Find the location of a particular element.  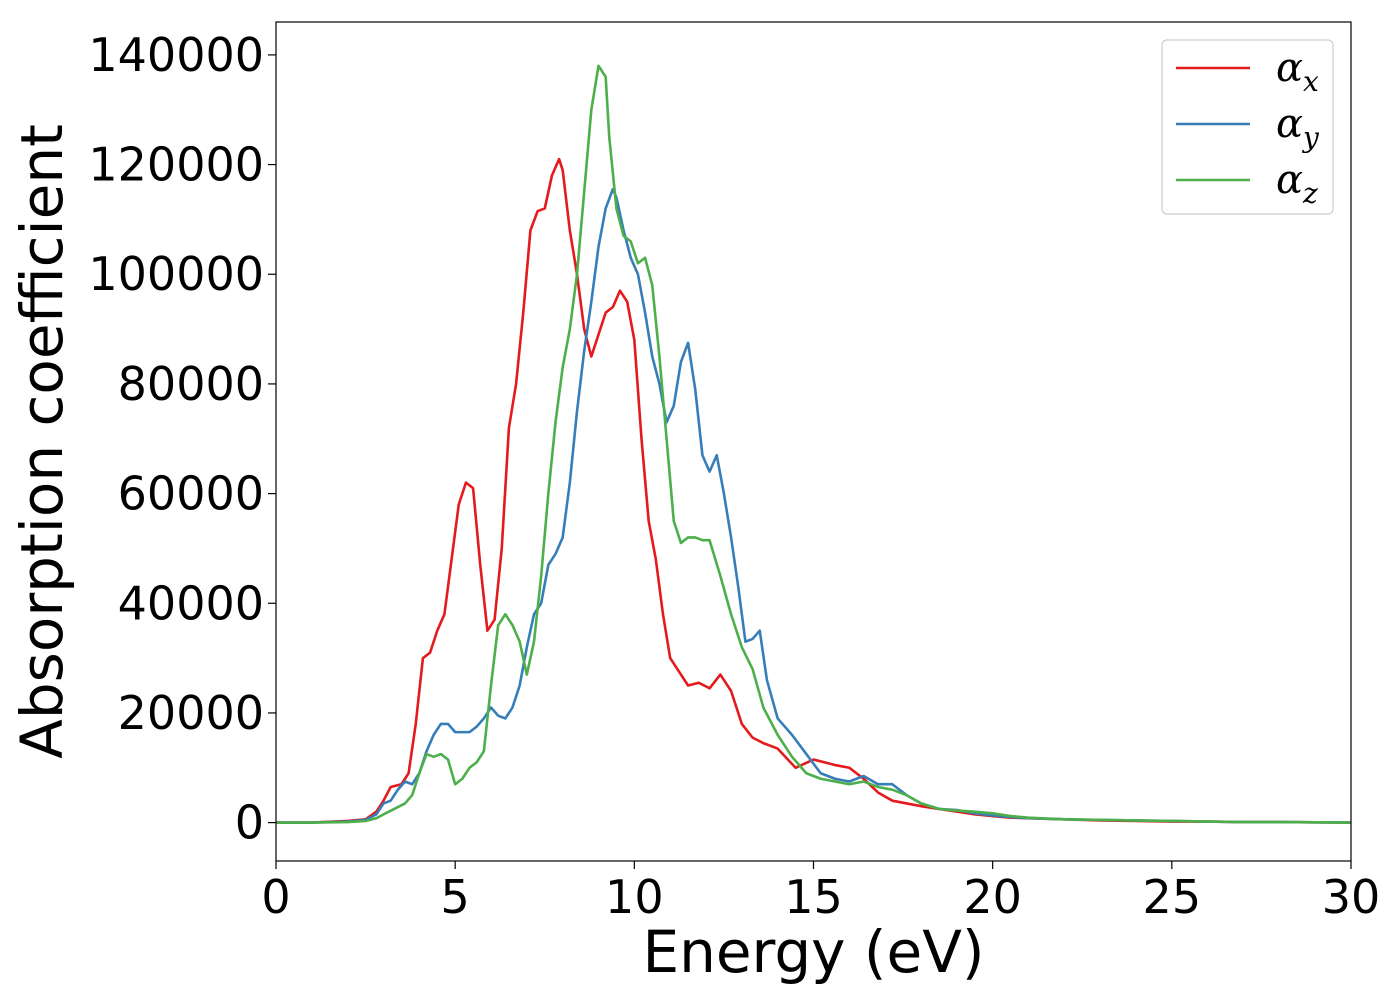

y-tick-label: 40000 is located at coordinates (191, 603).